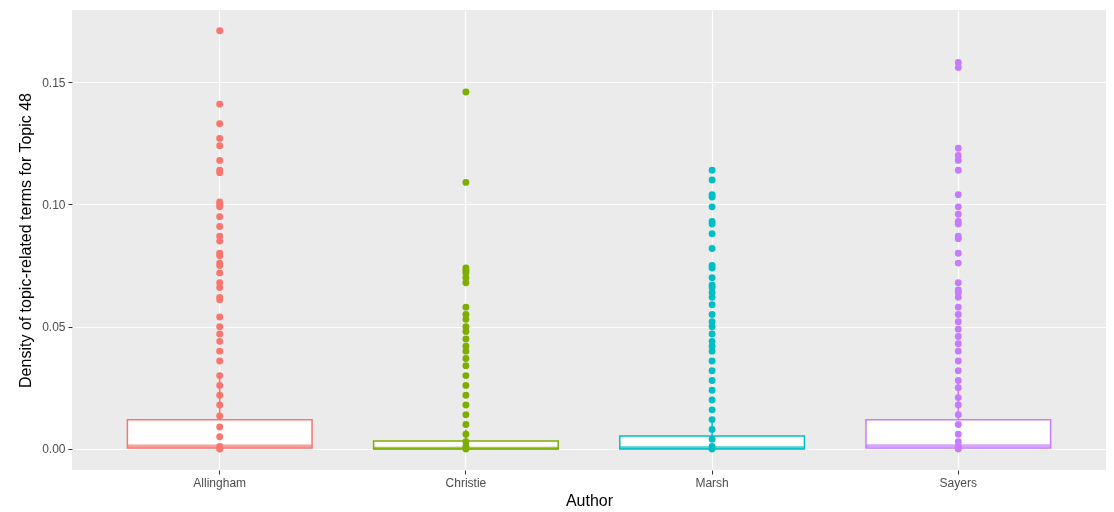  I want to click on x-axis-title: Author, so click(589, 500).